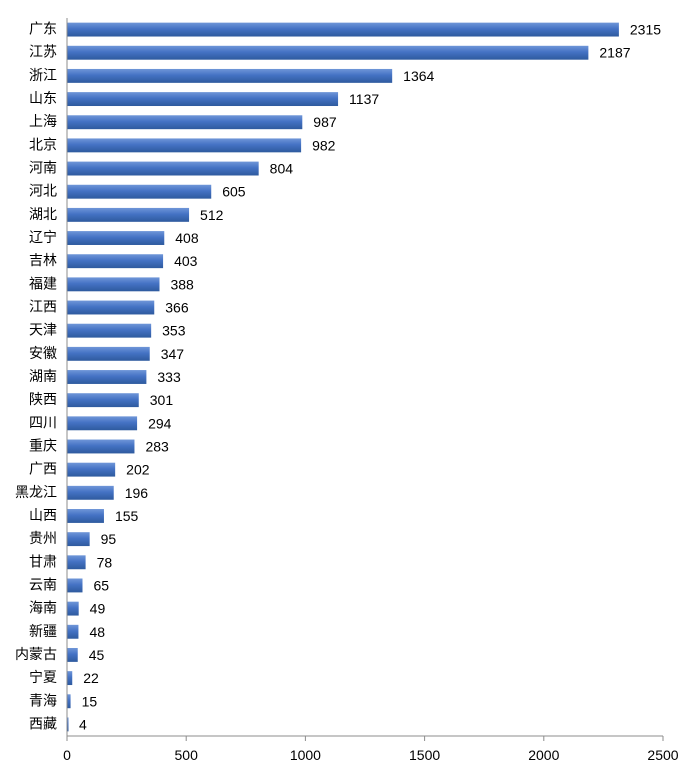 The width and height of the screenshot is (690, 780). I want to click on category-label: 江苏, so click(43, 53).